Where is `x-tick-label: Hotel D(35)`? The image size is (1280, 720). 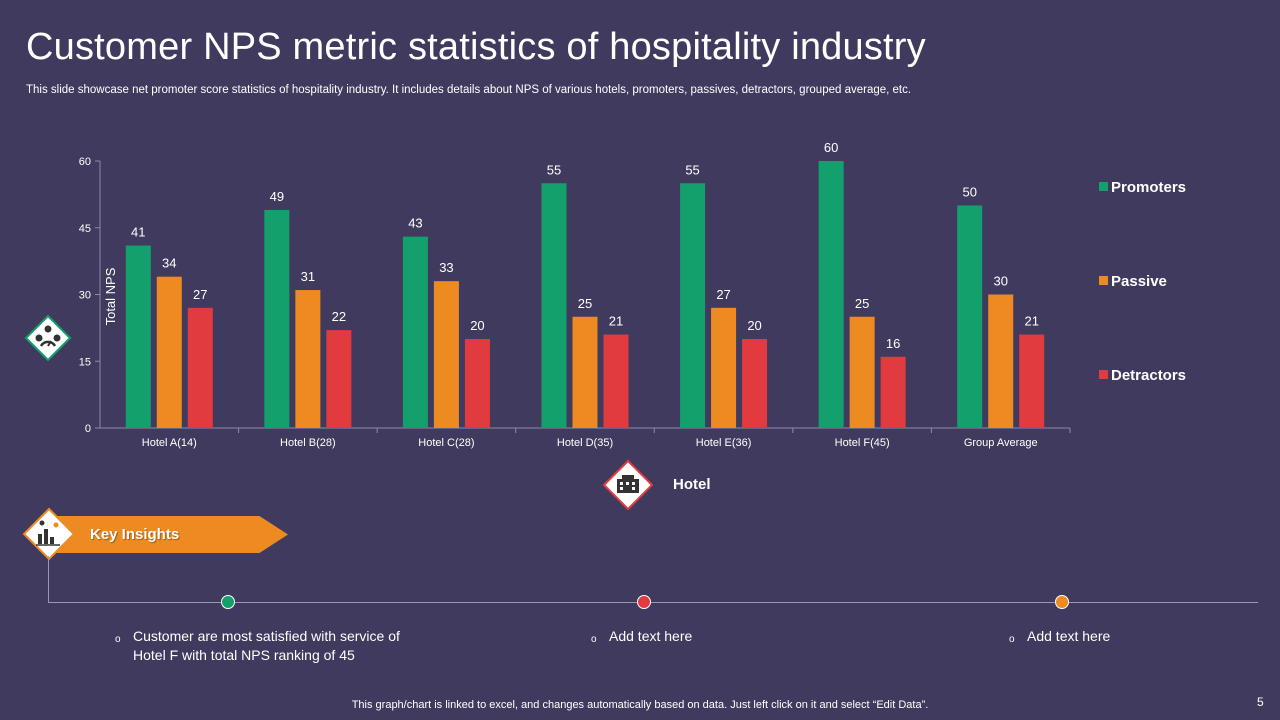
x-tick-label: Hotel D(35) is located at coordinates (585, 443).